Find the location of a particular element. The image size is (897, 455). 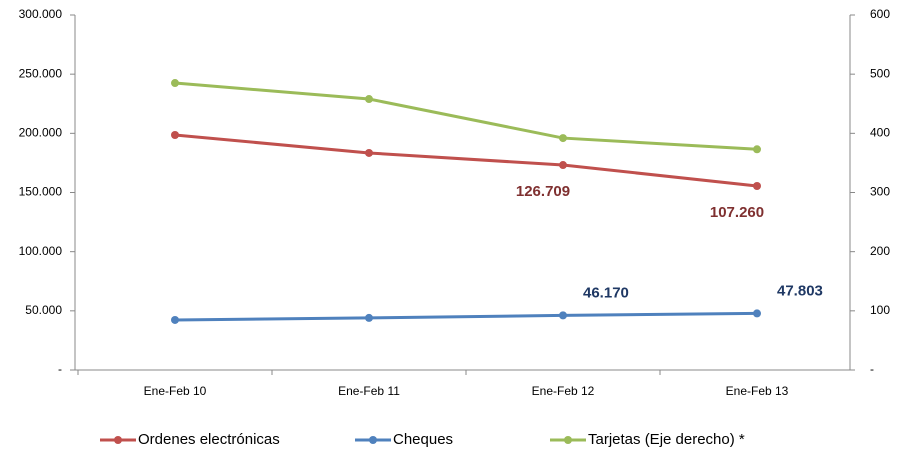

y2-tick-label: 500 is located at coordinates (880, 73).